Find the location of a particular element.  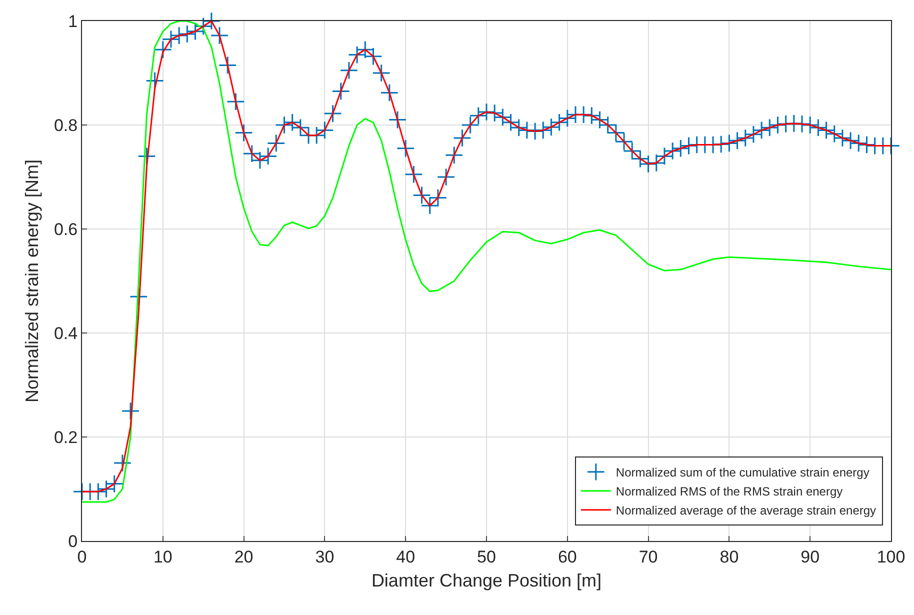

x-tick-label: 10 is located at coordinates (162, 556).